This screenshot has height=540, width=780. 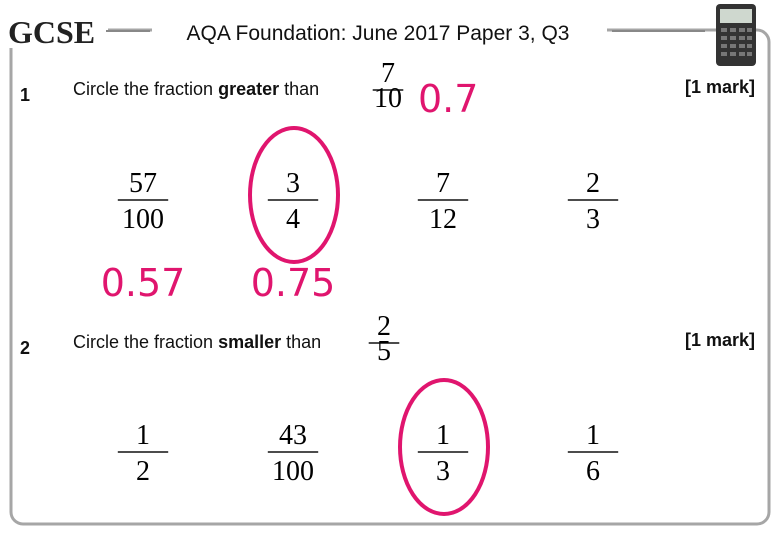 I want to click on title-bg, so click(x=379, y=31).